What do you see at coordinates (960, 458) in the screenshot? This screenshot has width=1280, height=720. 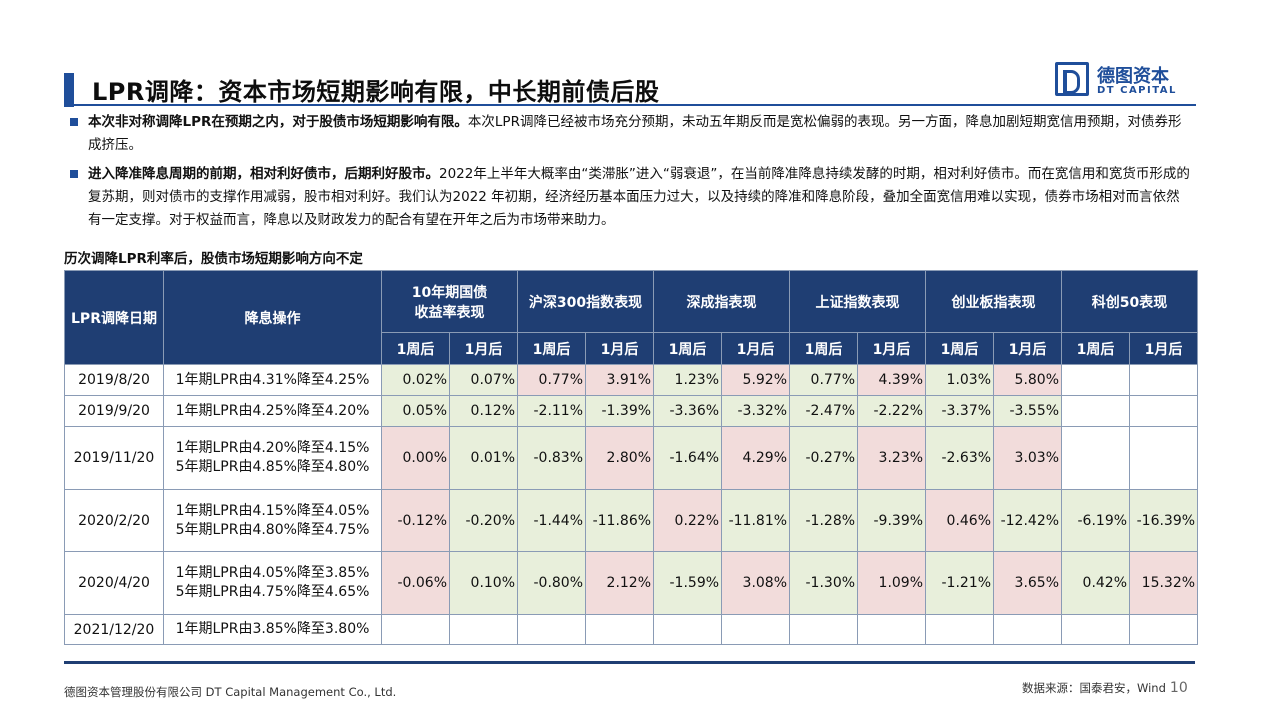 I see `cell-value: -2.63%` at bounding box center [960, 458].